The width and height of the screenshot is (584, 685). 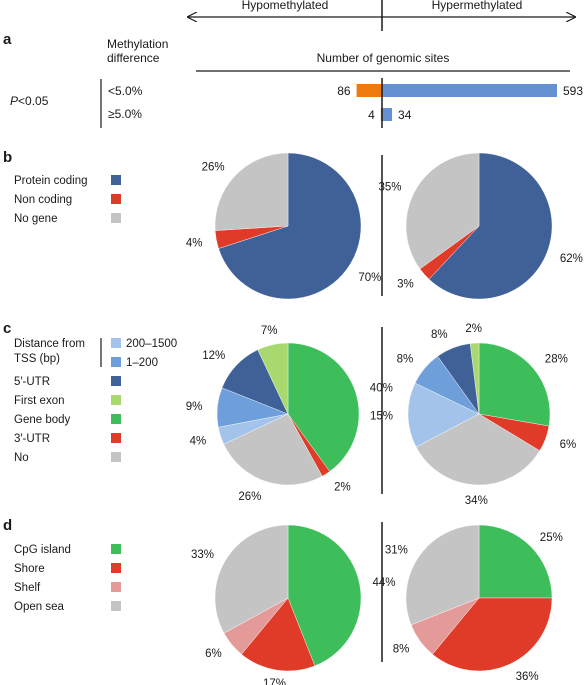 I want to click on legend-c-label-gene-body: Gene body, so click(x=42, y=420).